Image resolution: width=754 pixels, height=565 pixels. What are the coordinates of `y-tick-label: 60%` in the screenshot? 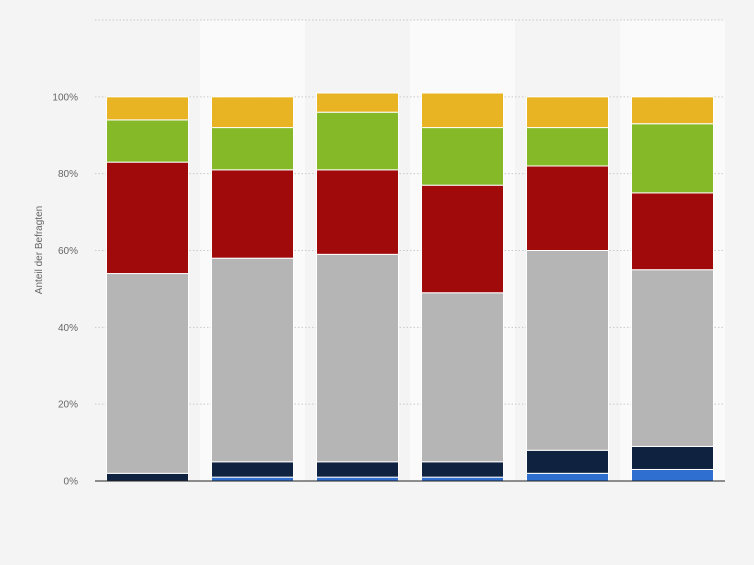 It's located at (68, 251).